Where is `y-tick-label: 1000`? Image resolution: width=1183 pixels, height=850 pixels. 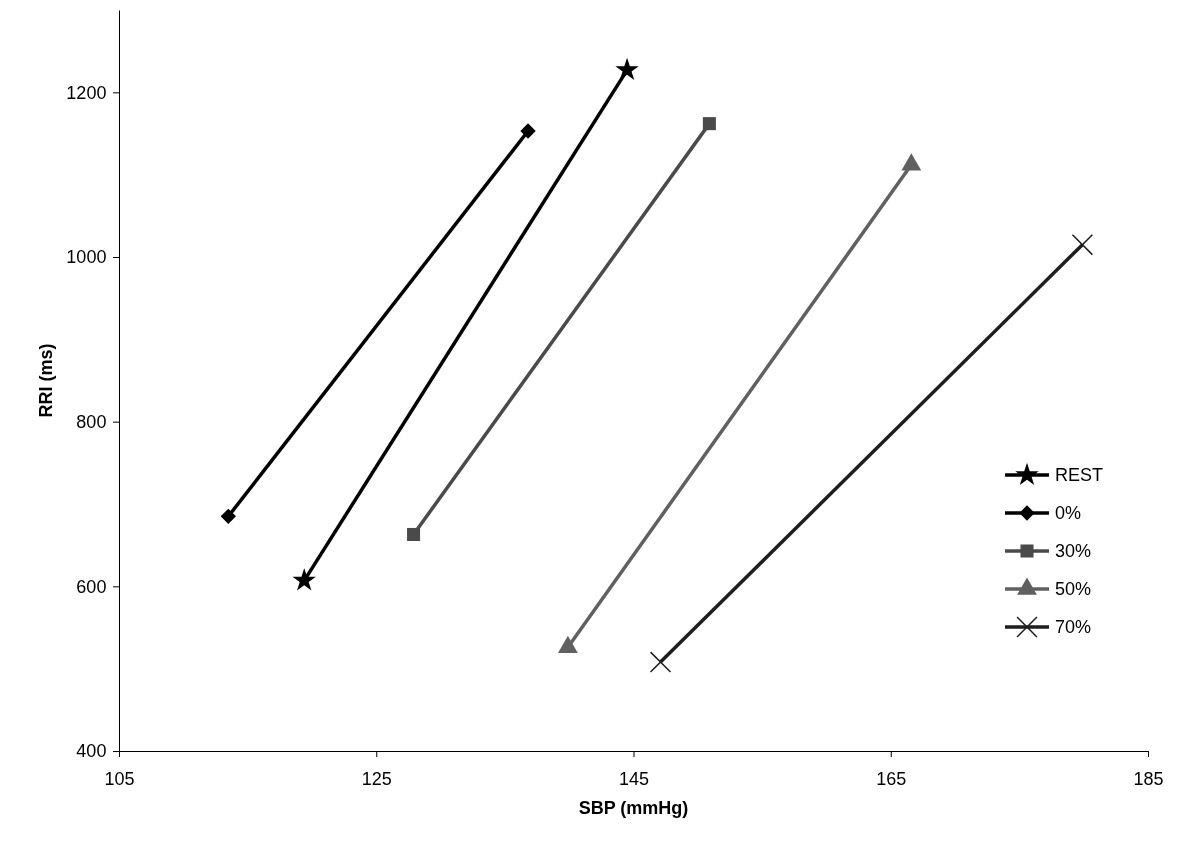 y-tick-label: 1000 is located at coordinates (86, 257).